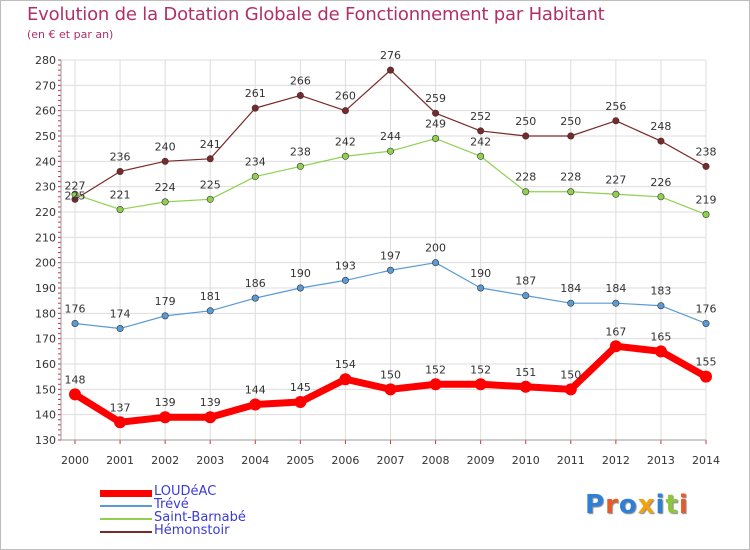 This screenshot has width=750, height=550. What do you see at coordinates (45, 161) in the screenshot?
I see `y-tick-label: 240` at bounding box center [45, 161].